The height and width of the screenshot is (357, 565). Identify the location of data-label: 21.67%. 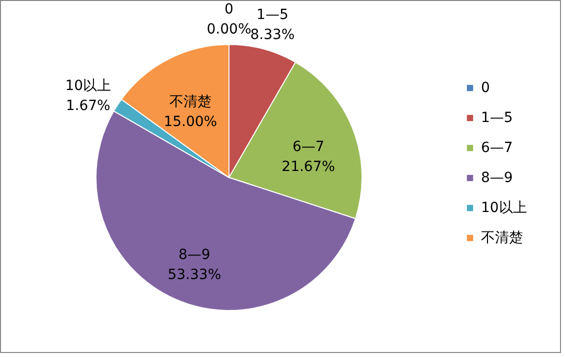
(309, 167).